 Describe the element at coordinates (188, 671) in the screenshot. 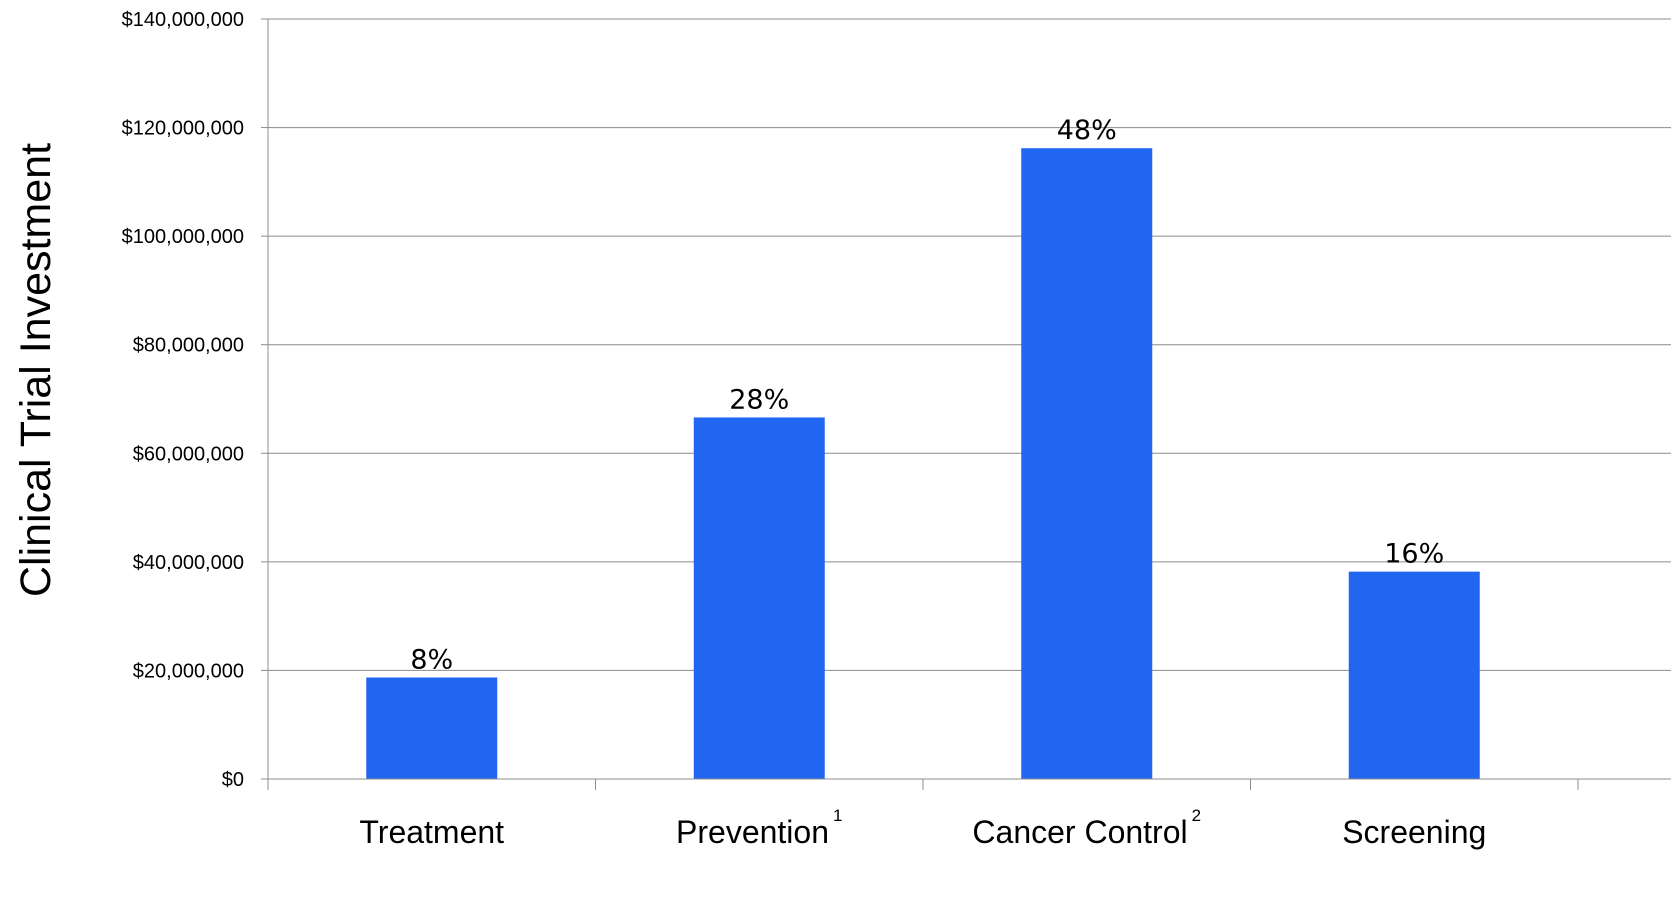

I see `y-tick-label: $20,000,000` at that location.